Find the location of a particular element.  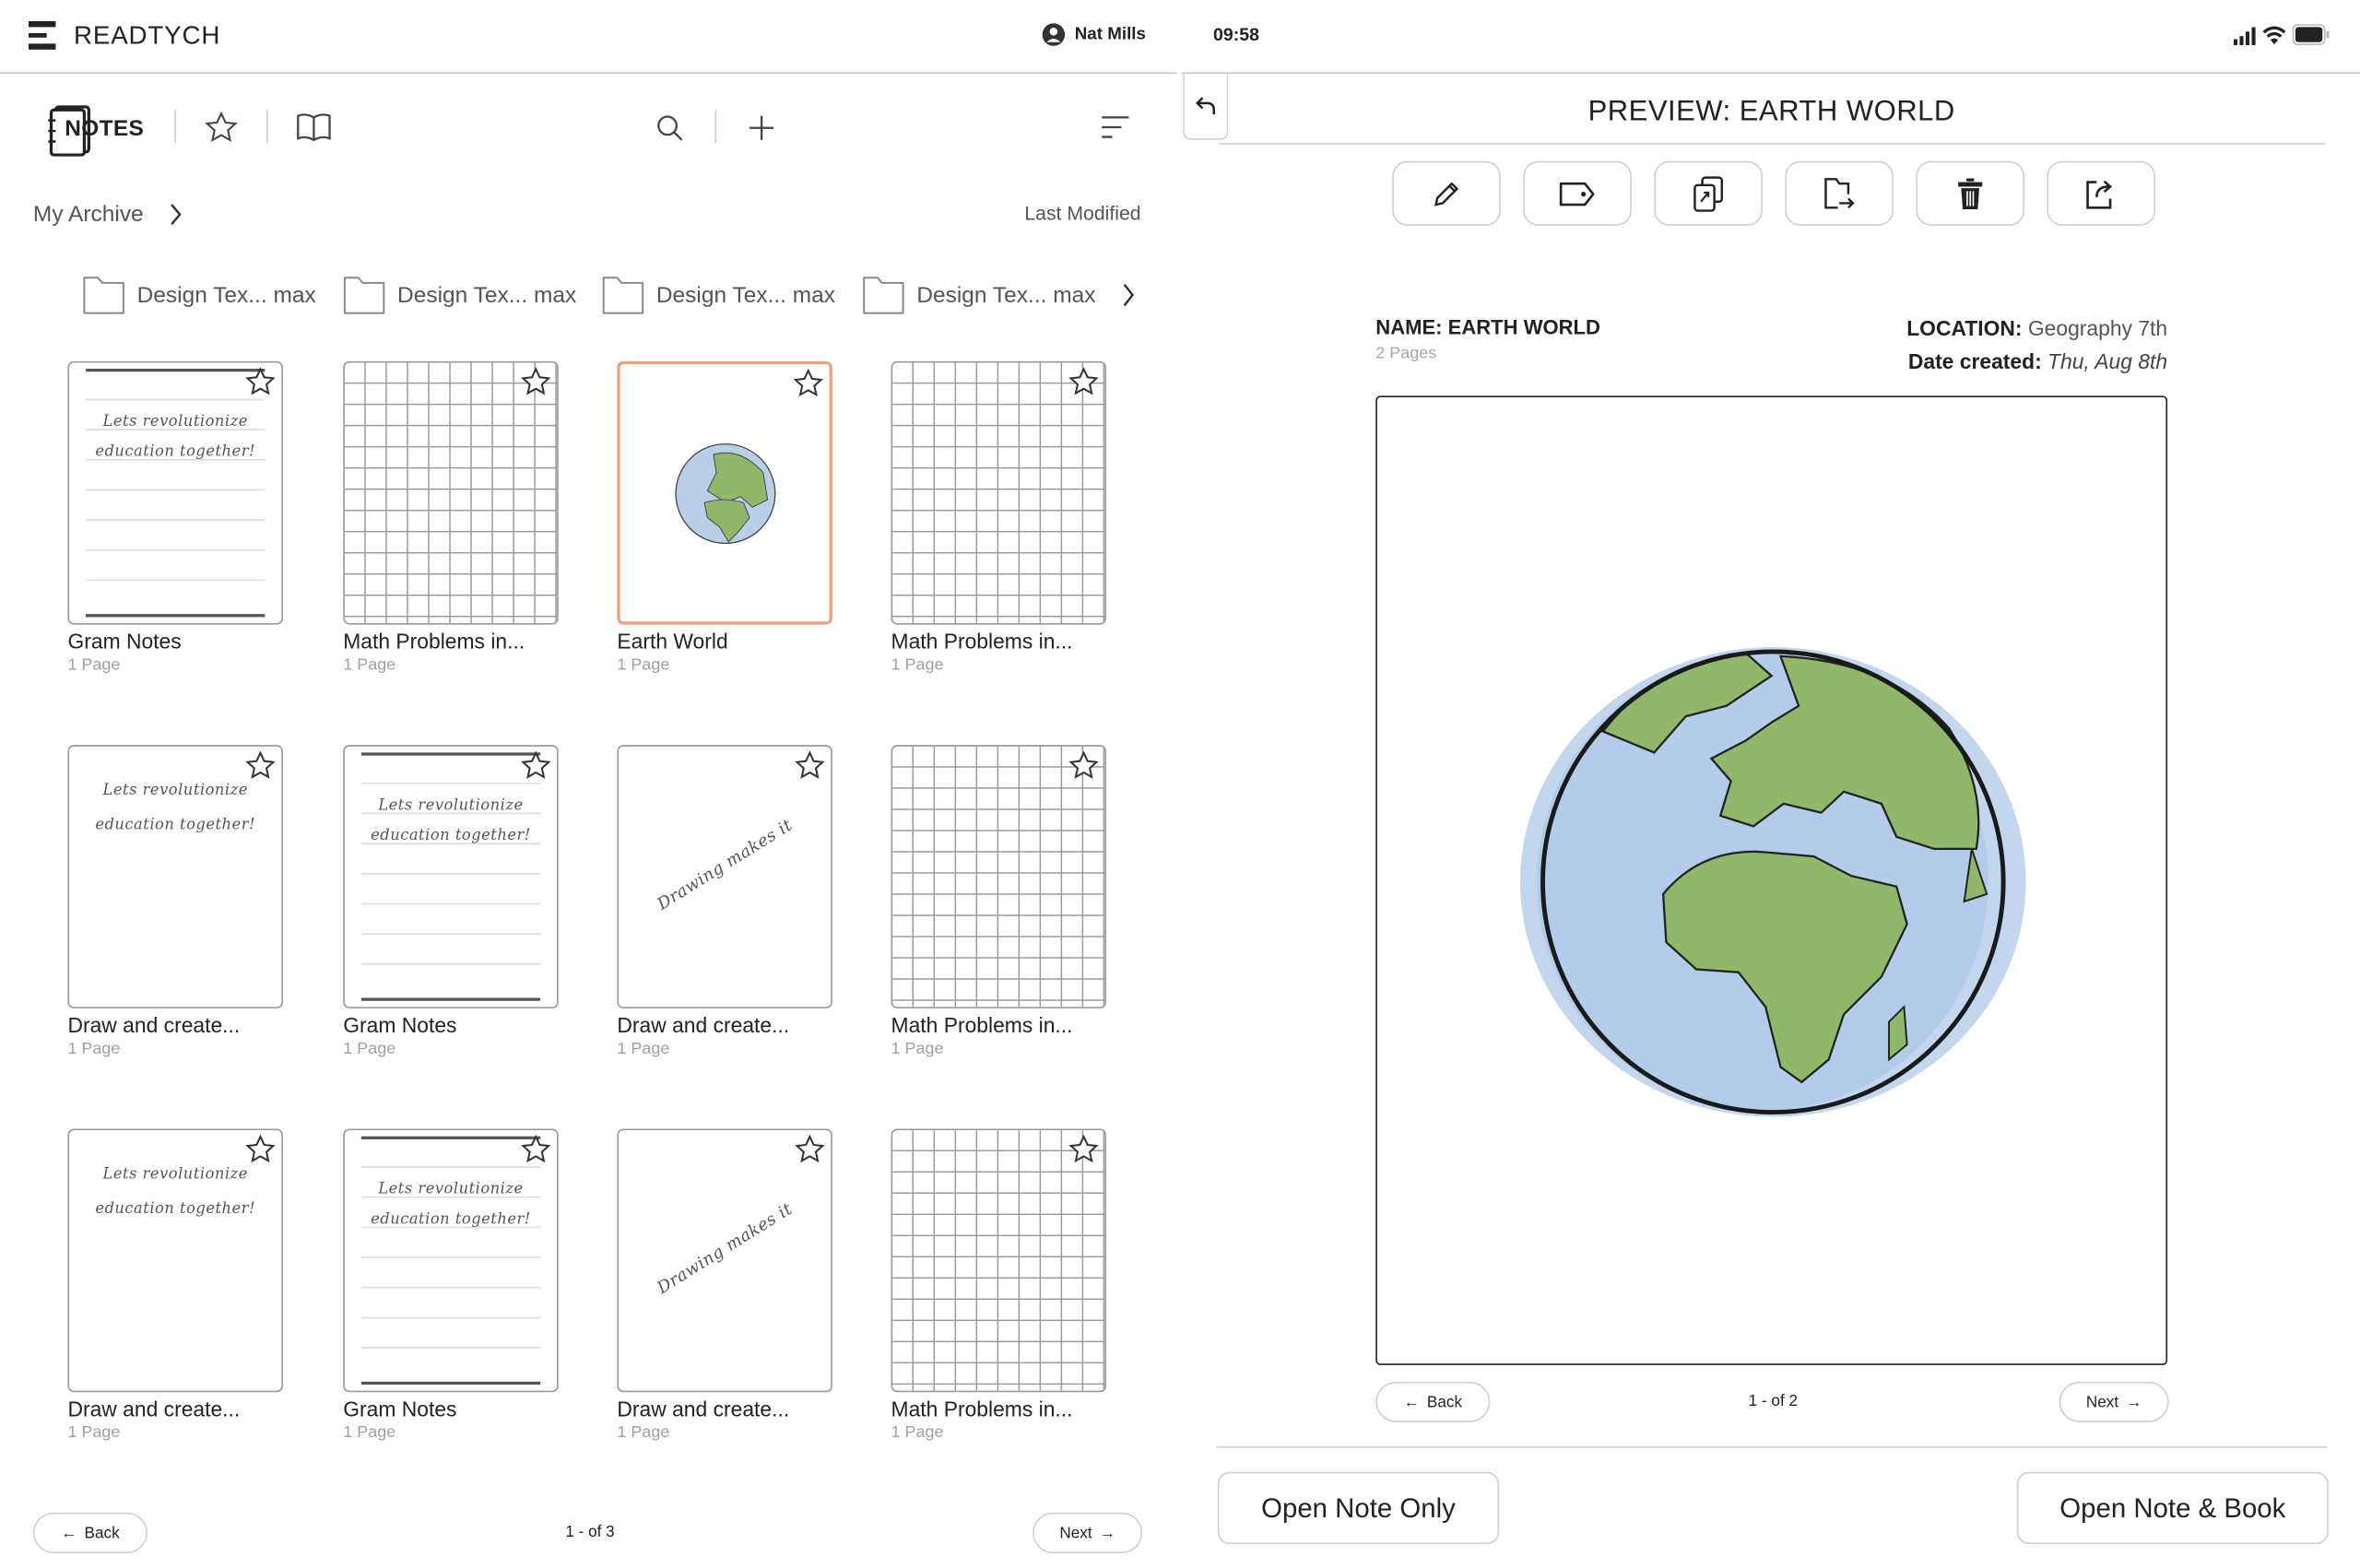

note-card: Earth World 1 Page is located at coordinates (724, 517).